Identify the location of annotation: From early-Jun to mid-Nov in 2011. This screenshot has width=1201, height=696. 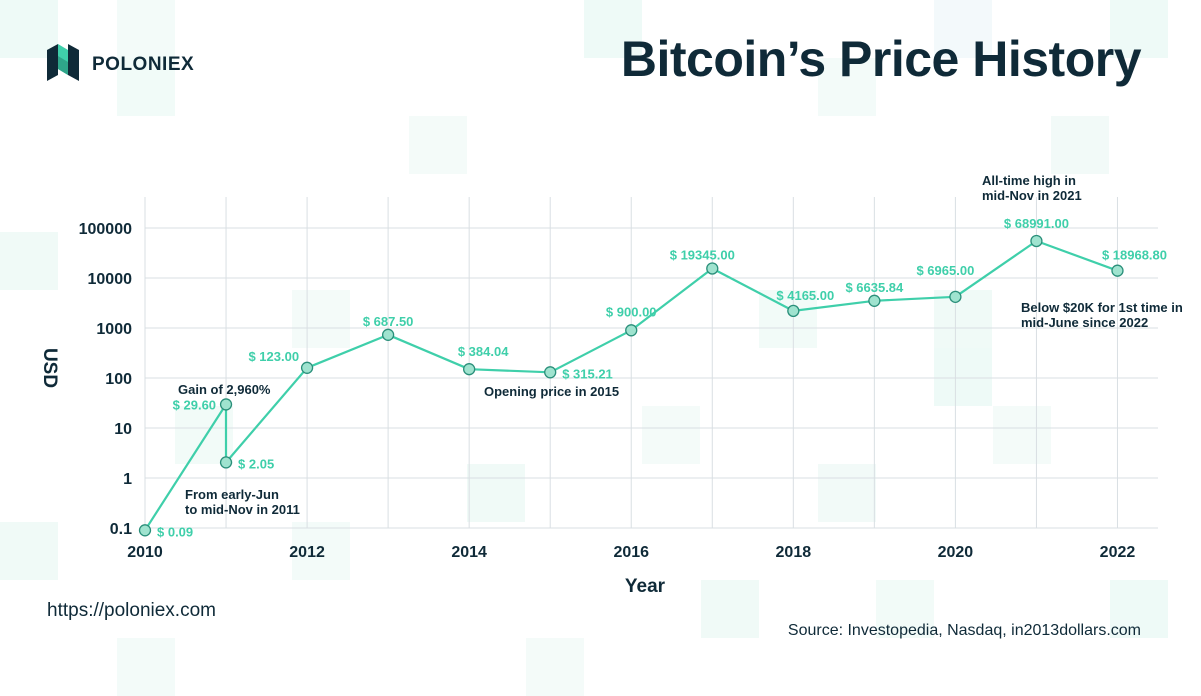
(242, 502).